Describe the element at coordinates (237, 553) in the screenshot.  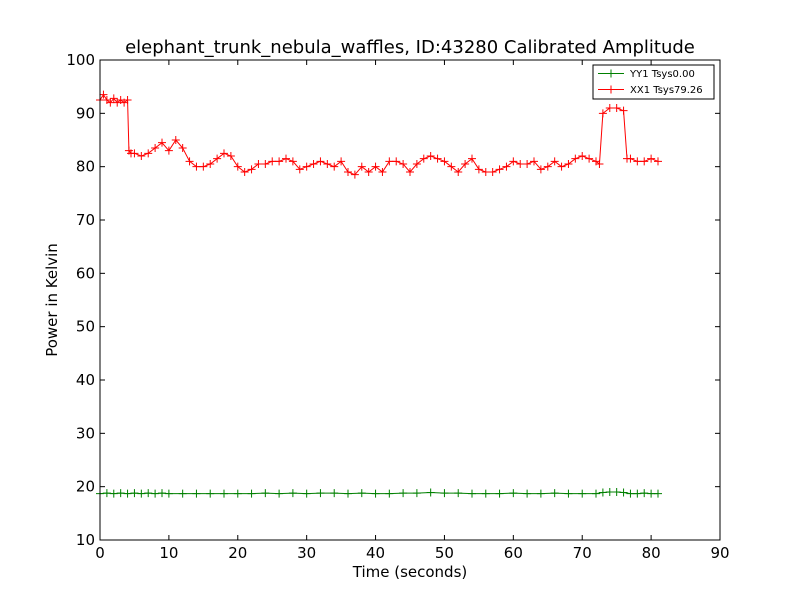
I see `x-tick-label-2: 20` at that location.